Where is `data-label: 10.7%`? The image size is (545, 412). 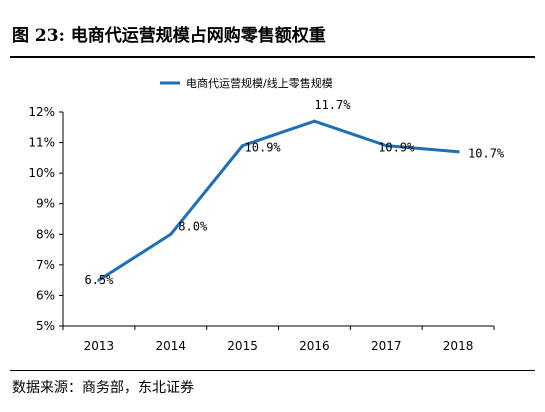 data-label: 10.7% is located at coordinates (486, 154).